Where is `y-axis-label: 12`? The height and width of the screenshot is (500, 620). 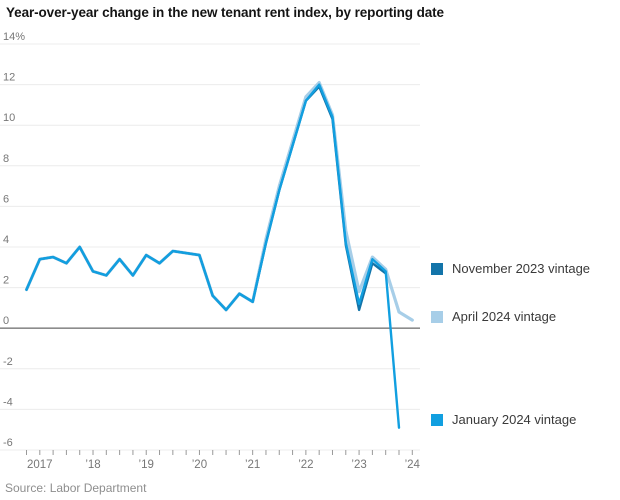 y-axis-label: 12 is located at coordinates (9, 78).